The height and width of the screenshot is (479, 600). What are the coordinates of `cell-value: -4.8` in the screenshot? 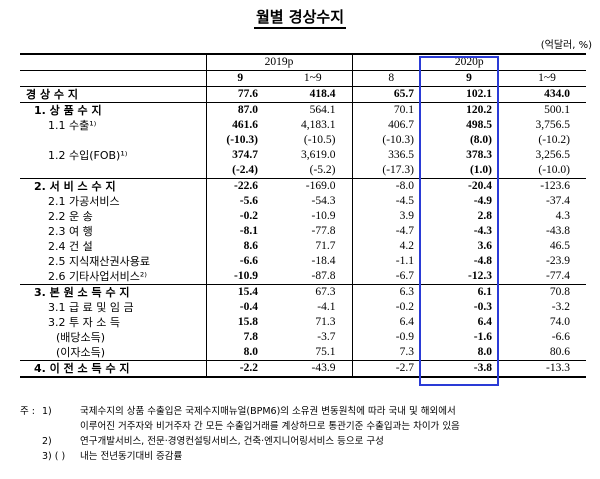 It's located at (482, 261).